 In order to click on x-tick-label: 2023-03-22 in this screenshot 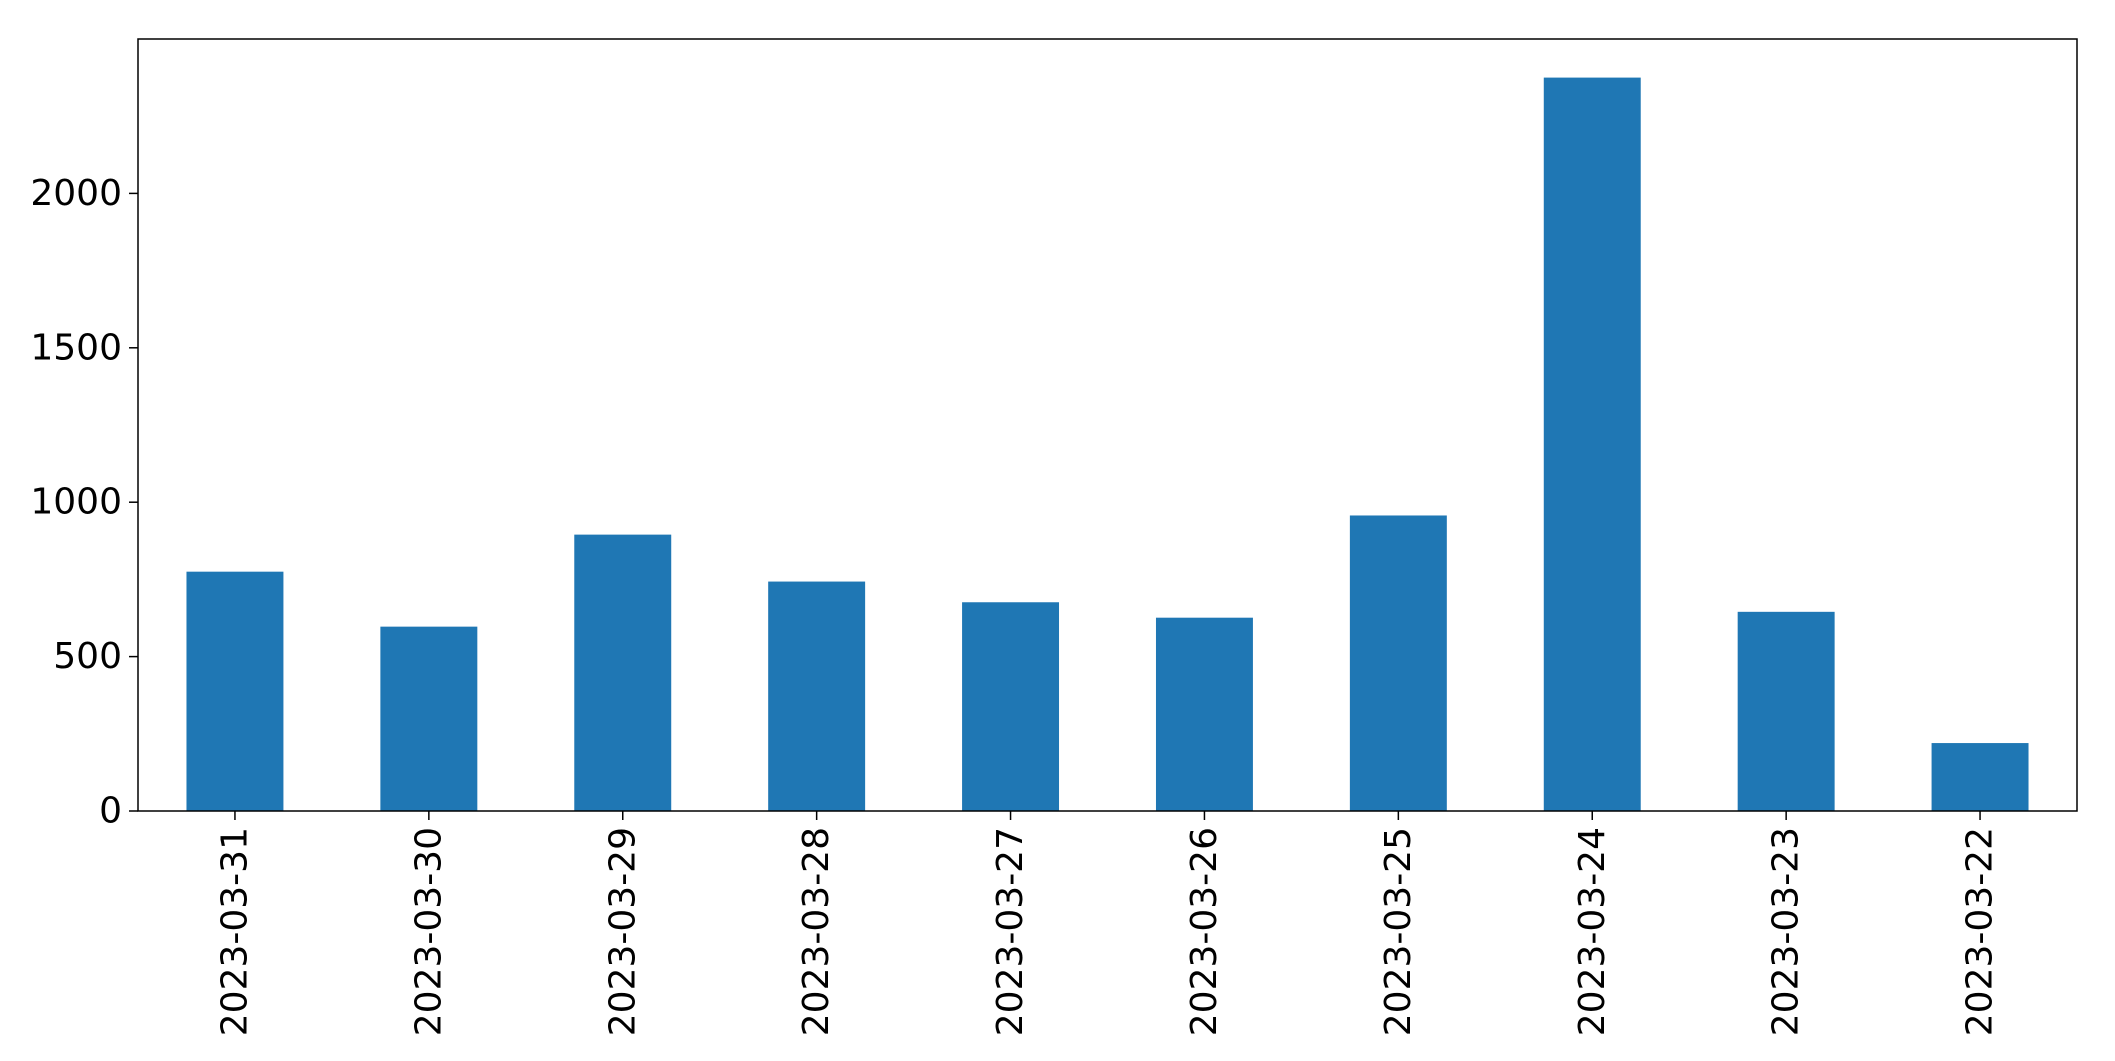, I will do `click(1980, 931)`.